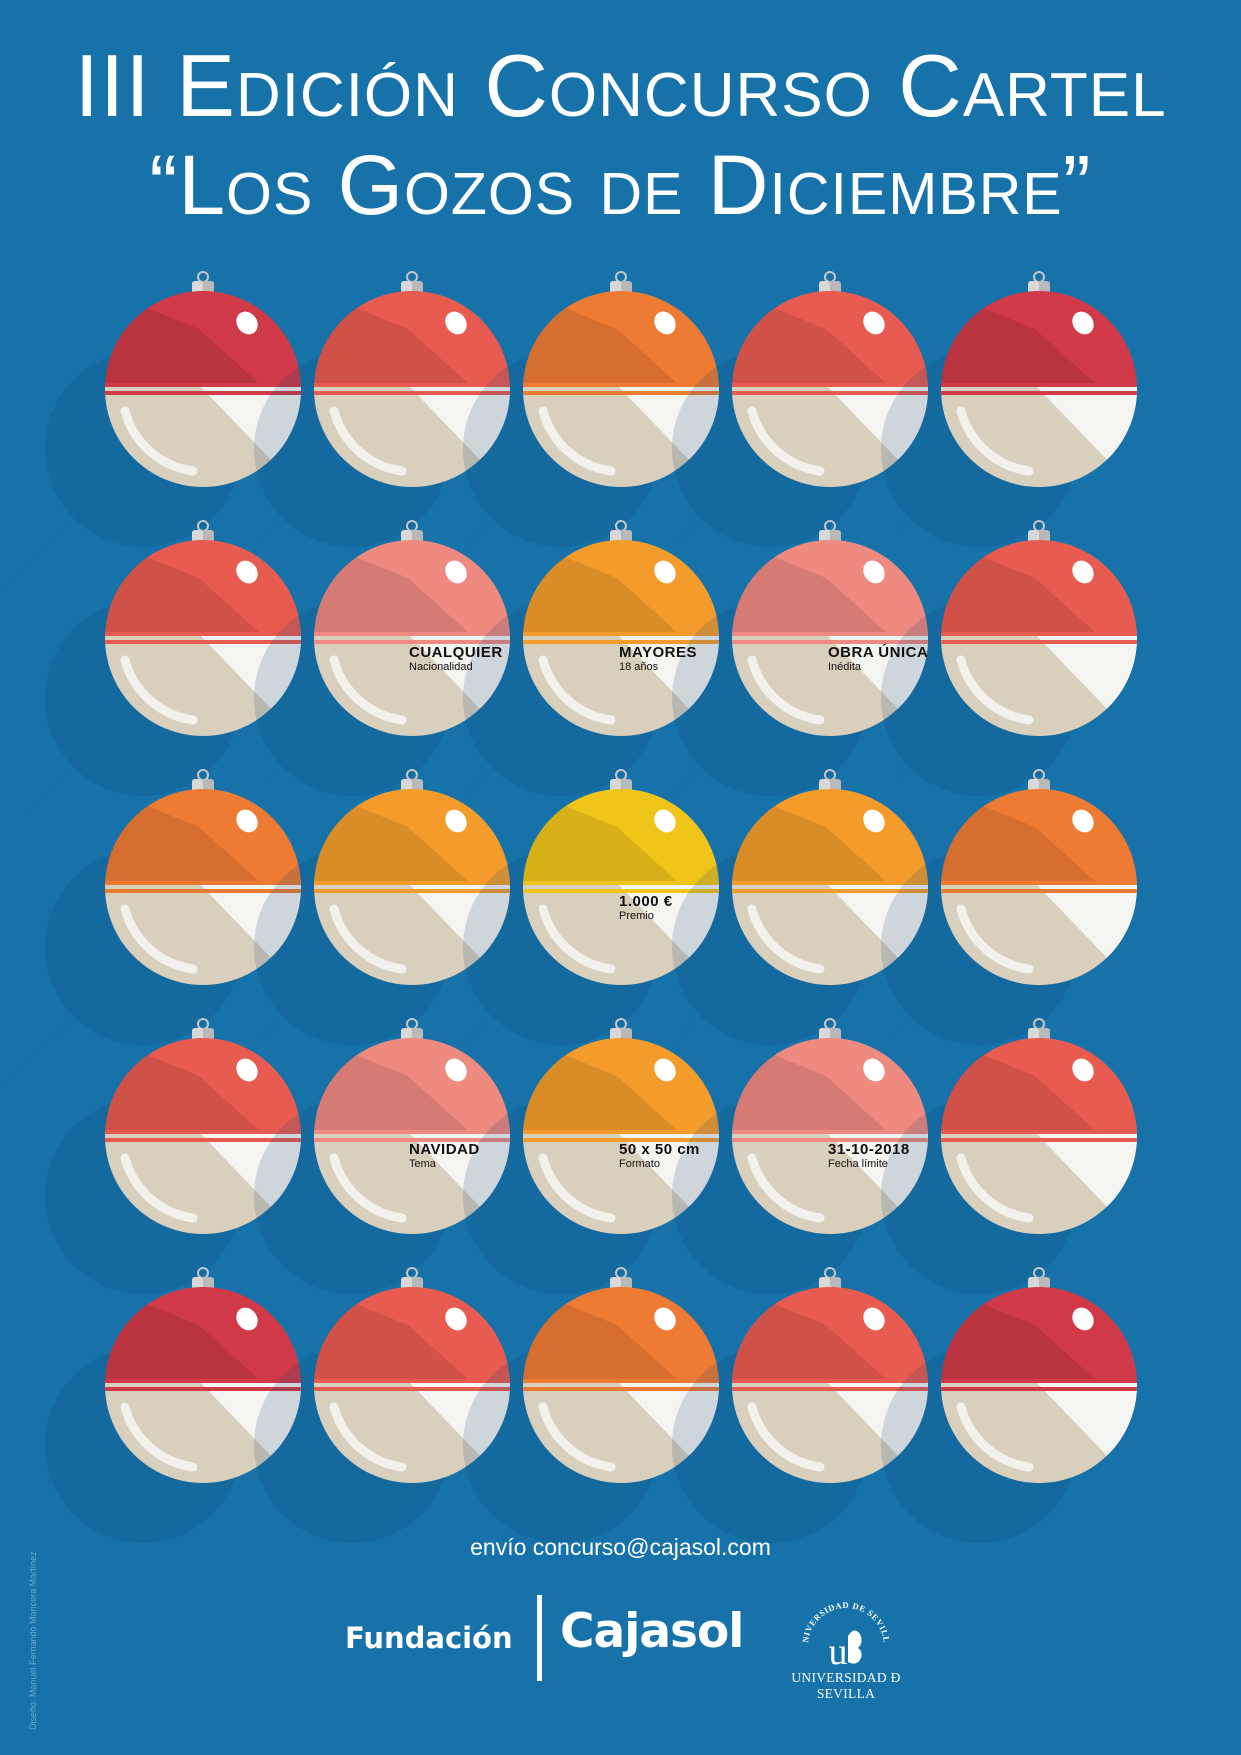 This screenshot has height=1755, width=1241. I want to click on title-line-2: “Los Gozos de Diciembre”, so click(620, 185).